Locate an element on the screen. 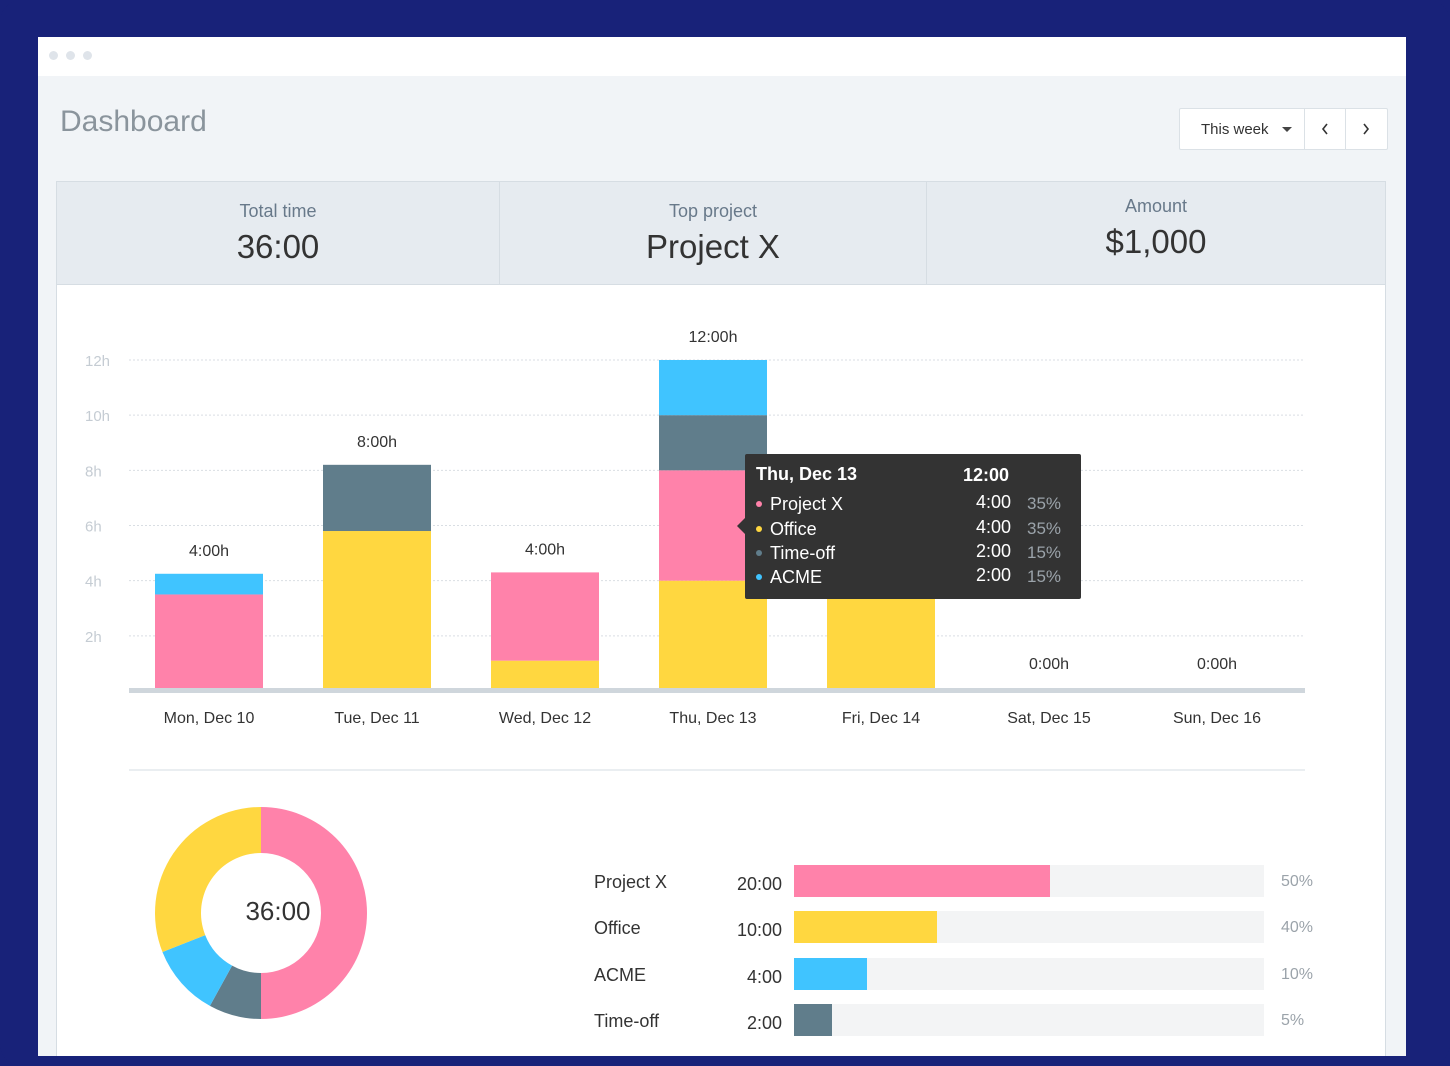 This screenshot has width=1450, height=1066. legend-name: ACME is located at coordinates (620, 975).